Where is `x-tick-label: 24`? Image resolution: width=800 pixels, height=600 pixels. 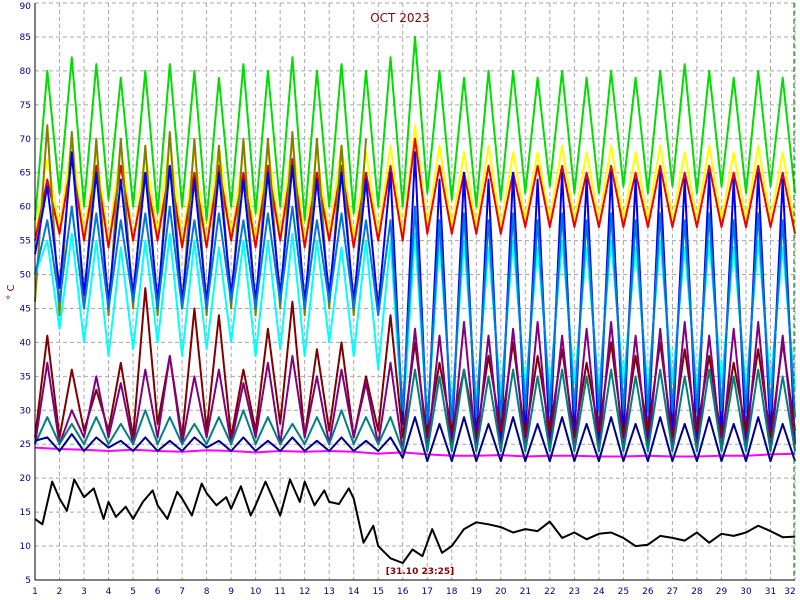
x-tick-label: 24 is located at coordinates (599, 592).